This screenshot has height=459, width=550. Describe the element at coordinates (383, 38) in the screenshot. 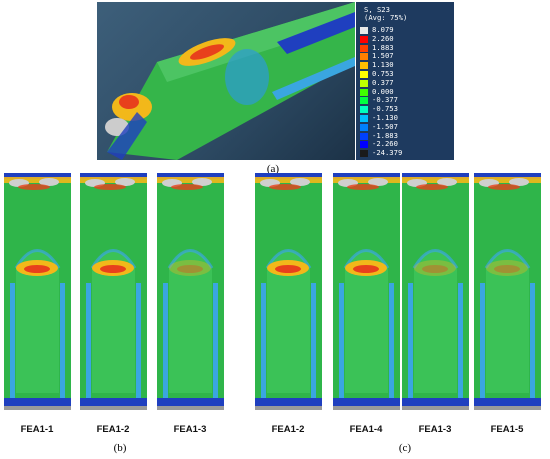

I see `legend-value: 2.260` at that location.